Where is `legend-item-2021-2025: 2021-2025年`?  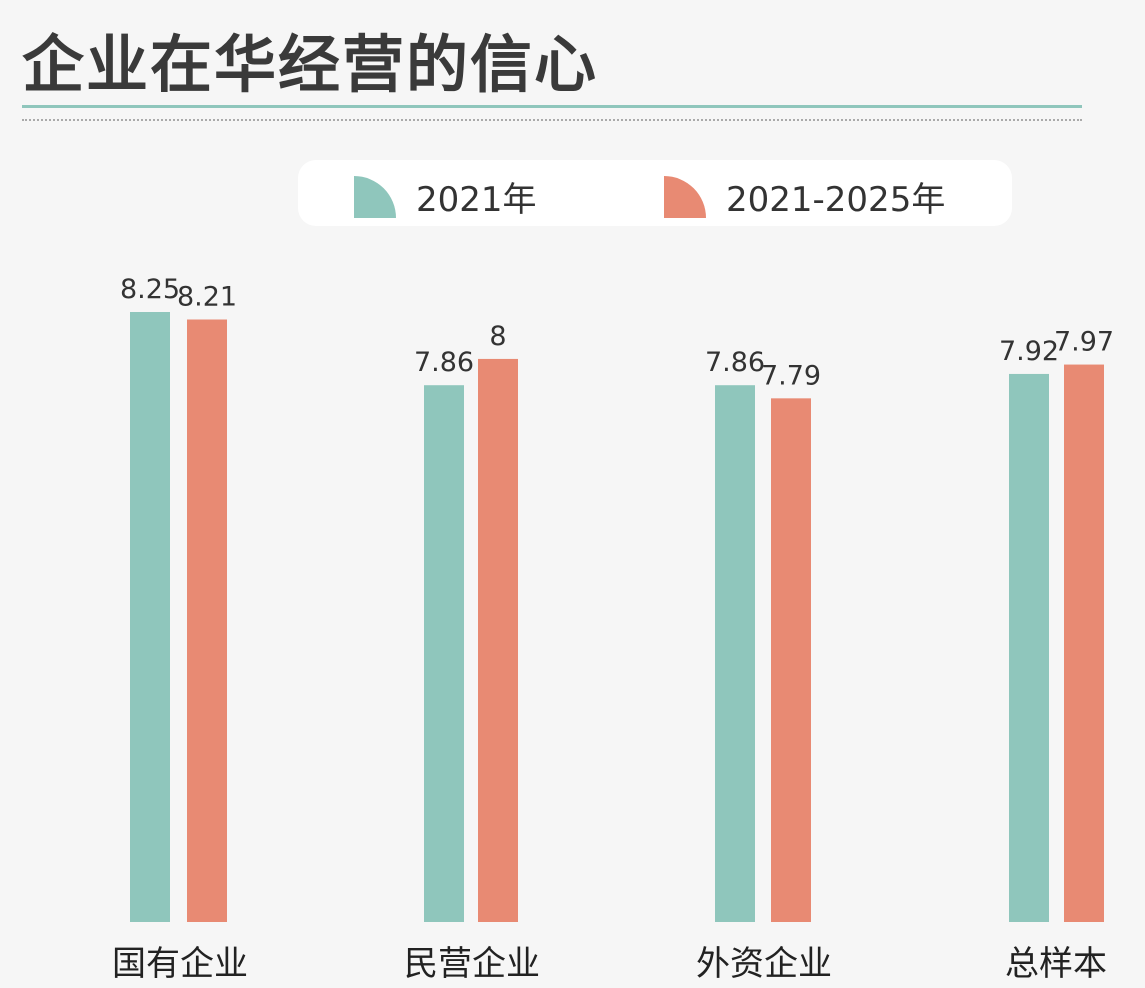 legend-item-2021-2025: 2021-2025年 is located at coordinates (804, 196).